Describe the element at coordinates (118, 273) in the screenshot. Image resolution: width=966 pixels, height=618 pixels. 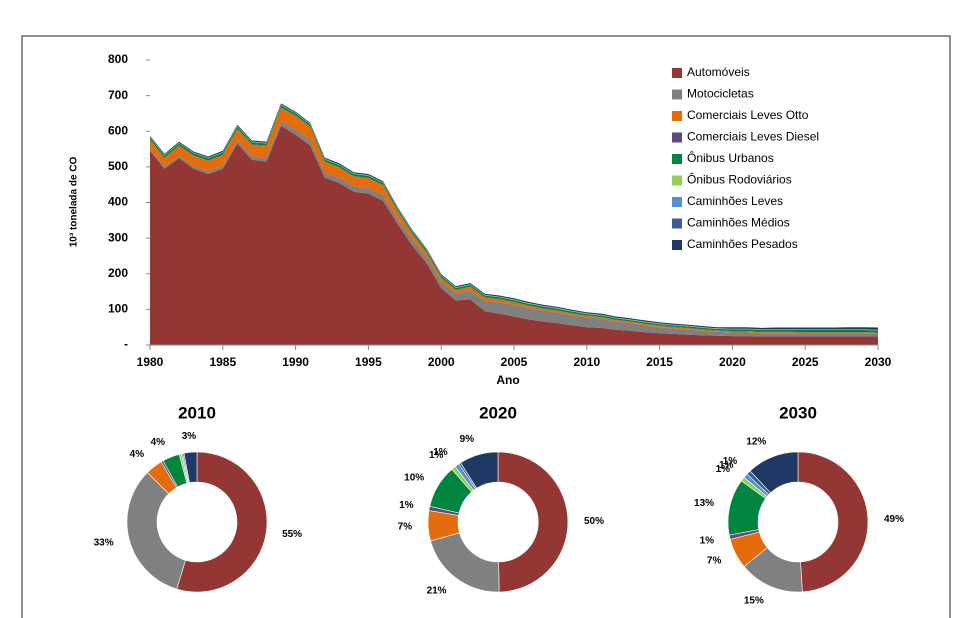
I see `y-tick-label: 200` at that location.